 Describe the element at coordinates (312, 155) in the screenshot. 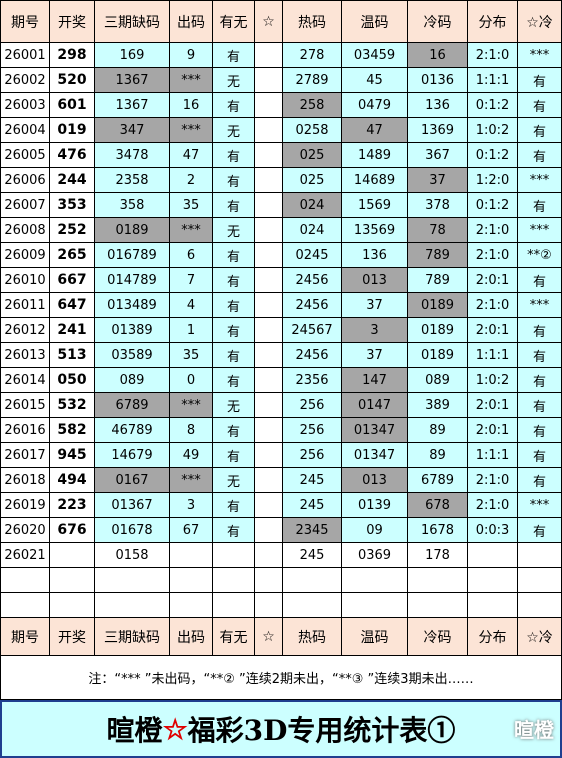

I see `table-cell: 025` at that location.